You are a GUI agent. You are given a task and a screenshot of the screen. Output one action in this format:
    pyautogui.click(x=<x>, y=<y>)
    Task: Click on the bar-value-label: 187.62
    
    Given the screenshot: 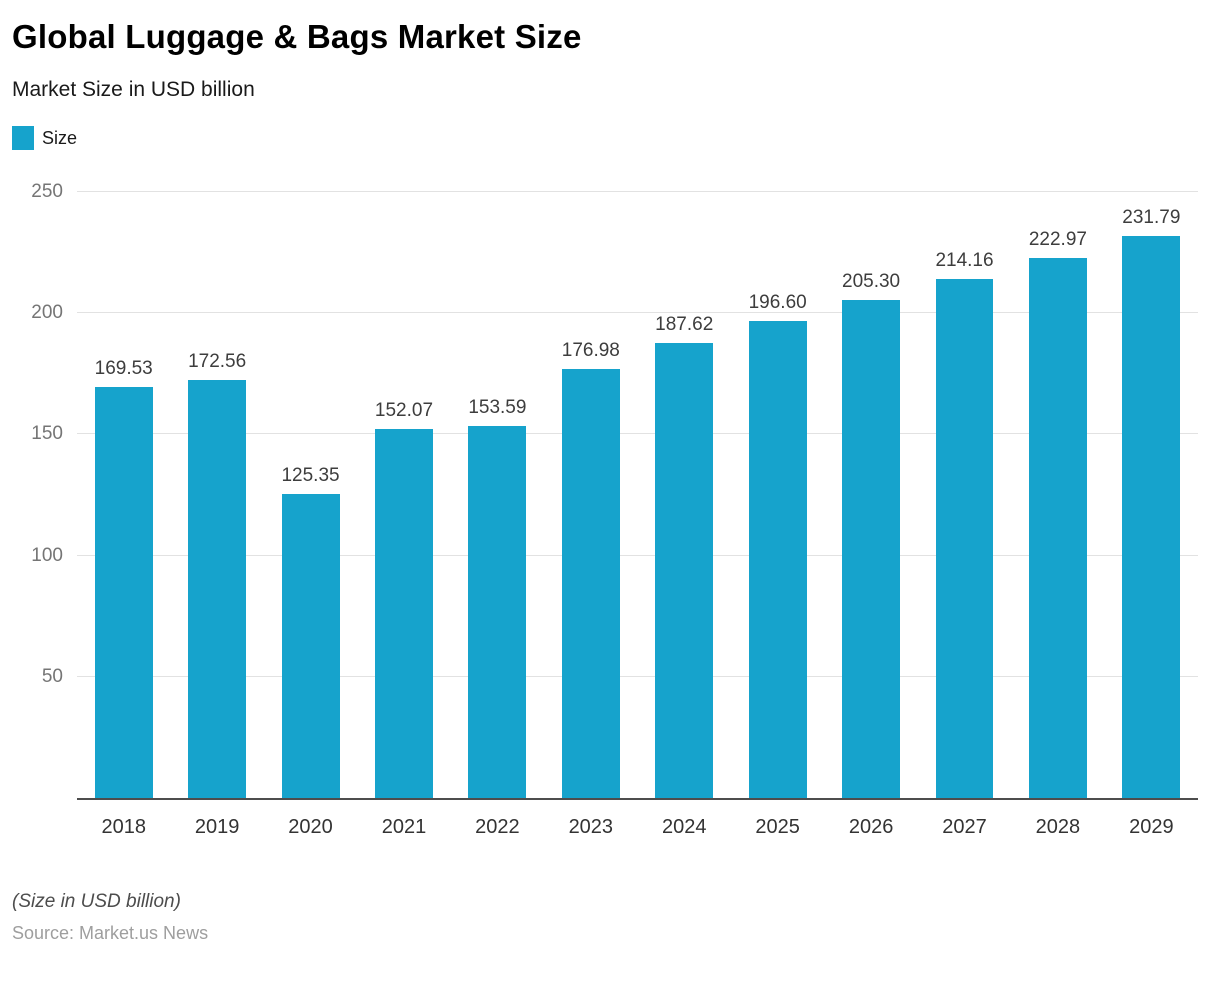 What is the action you would take?
    pyautogui.click(x=684, y=325)
    